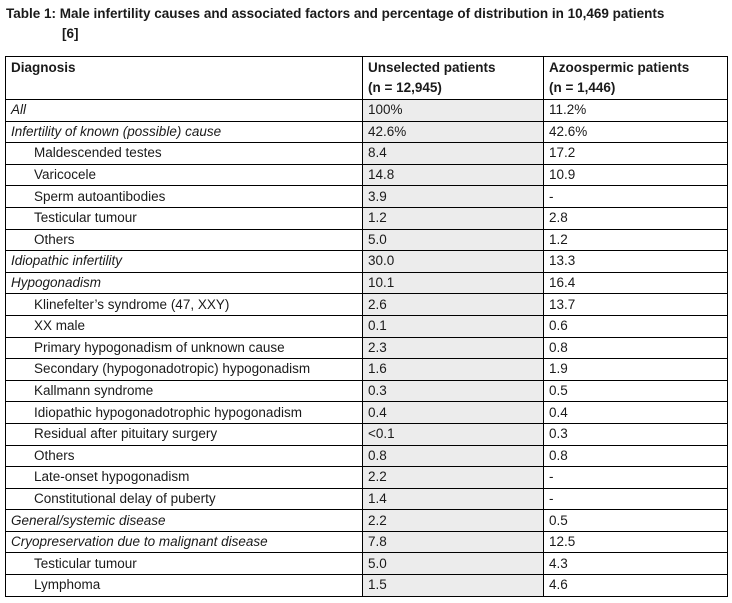 The image size is (732, 603). I want to click on diagnosis-category-cell: Hypogonadism, so click(184, 283).